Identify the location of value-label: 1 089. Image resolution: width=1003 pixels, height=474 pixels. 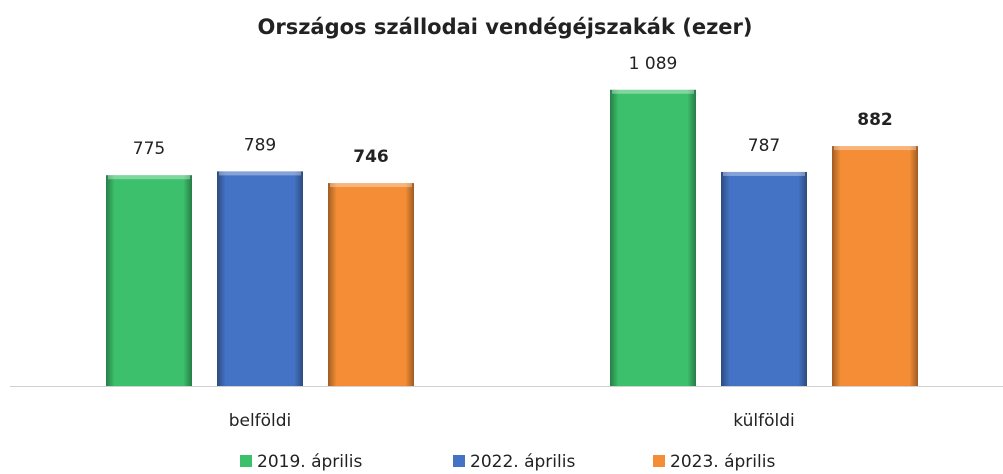
(653, 64).